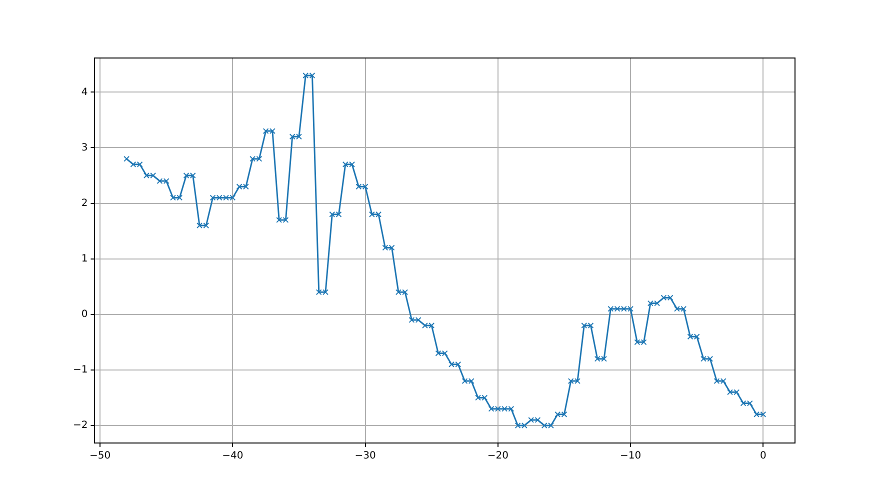 The height and width of the screenshot is (495, 880). I want to click on x-tick-label: 0, so click(763, 456).